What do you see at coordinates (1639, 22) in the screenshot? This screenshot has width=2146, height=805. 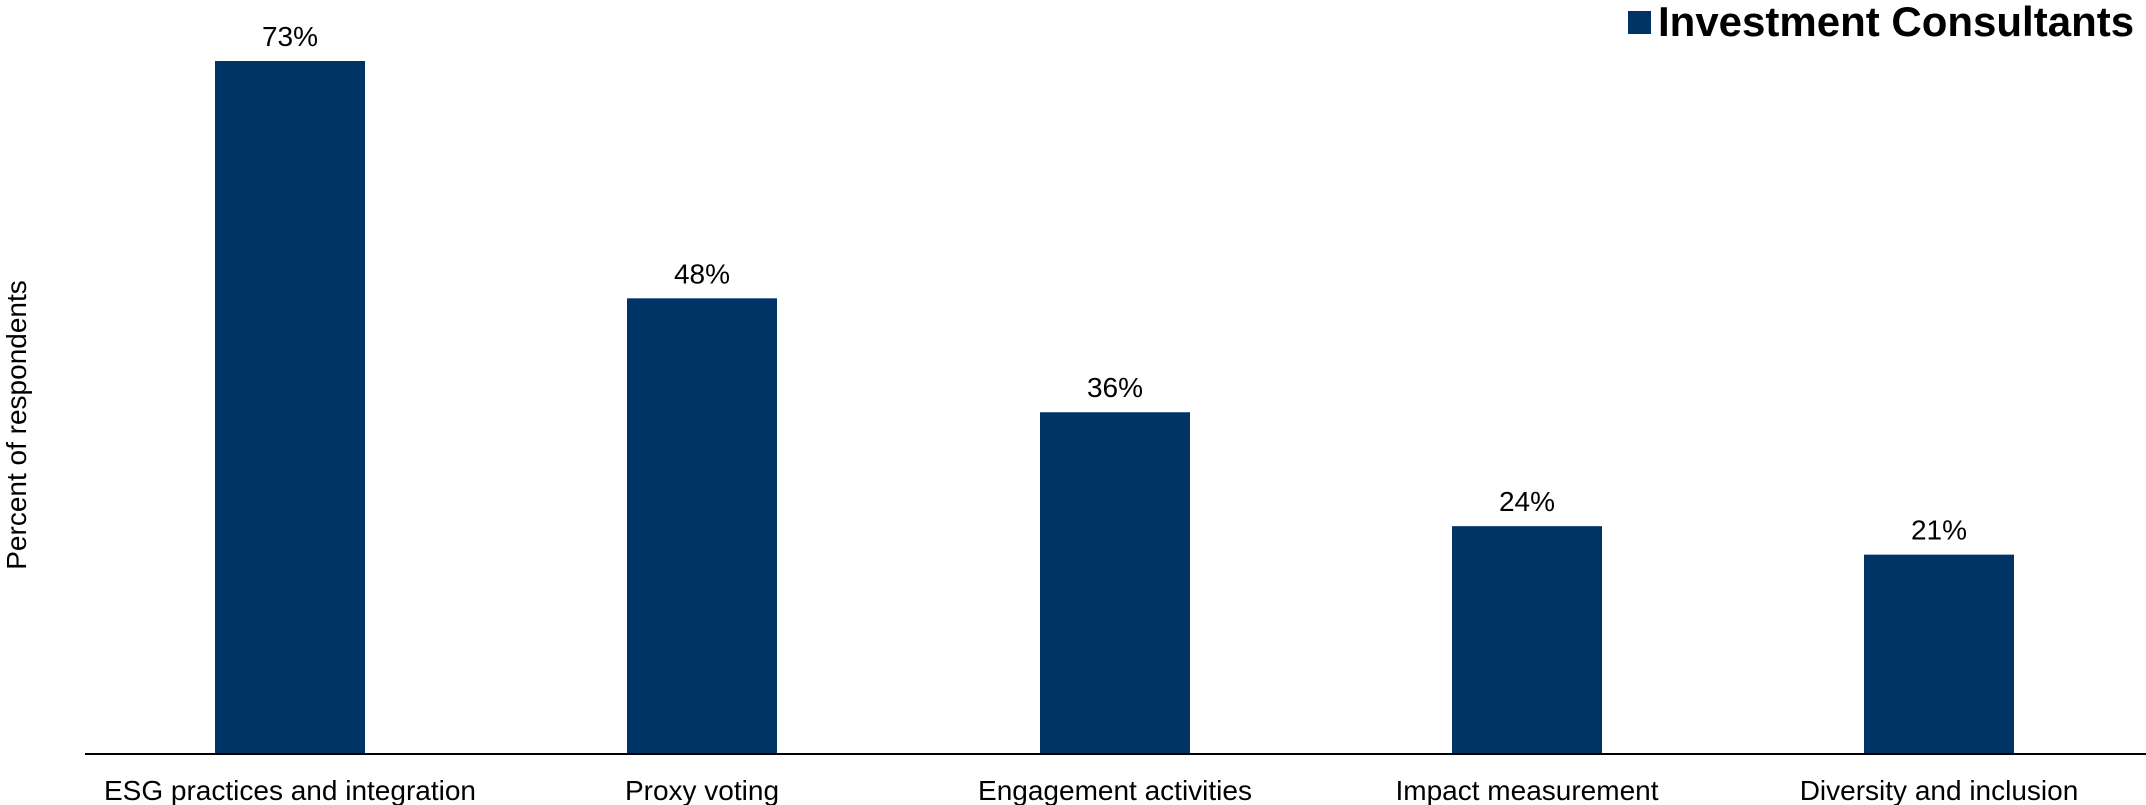 I see `legend-swatch` at bounding box center [1639, 22].